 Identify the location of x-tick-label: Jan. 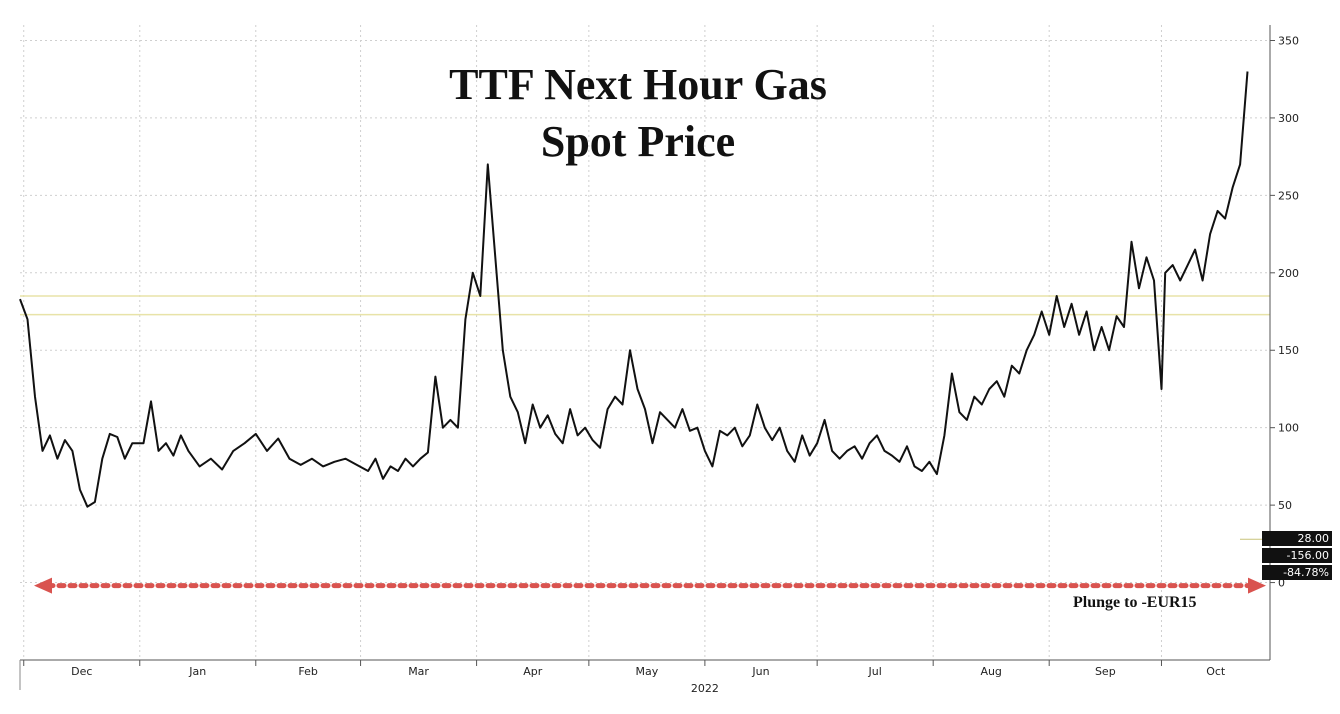
(197, 671).